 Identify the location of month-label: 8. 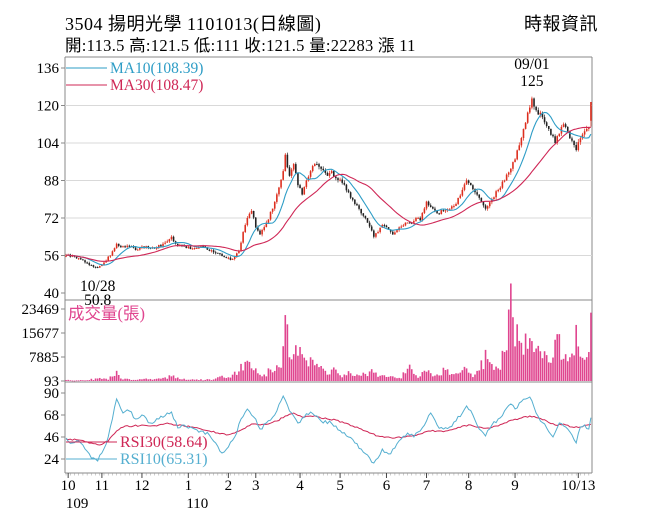
(469, 486).